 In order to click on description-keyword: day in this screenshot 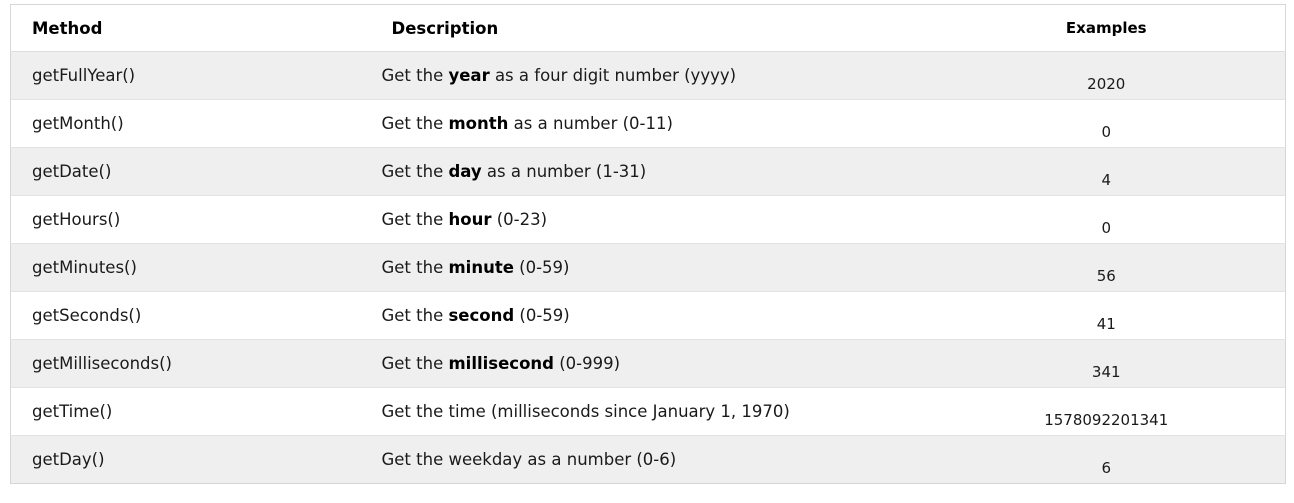, I will do `click(465, 171)`.